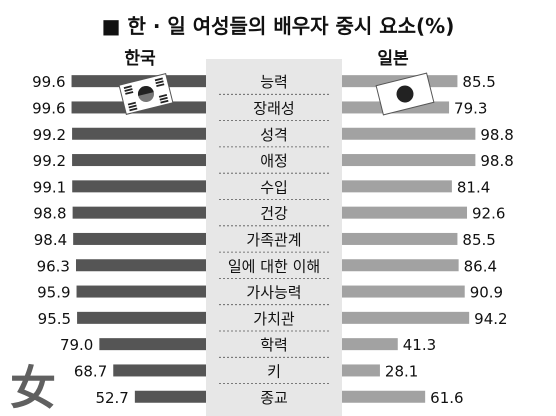 Image resolution: width=556 pixels, height=416 pixels. I want to click on category-label: 키, so click(274, 371).